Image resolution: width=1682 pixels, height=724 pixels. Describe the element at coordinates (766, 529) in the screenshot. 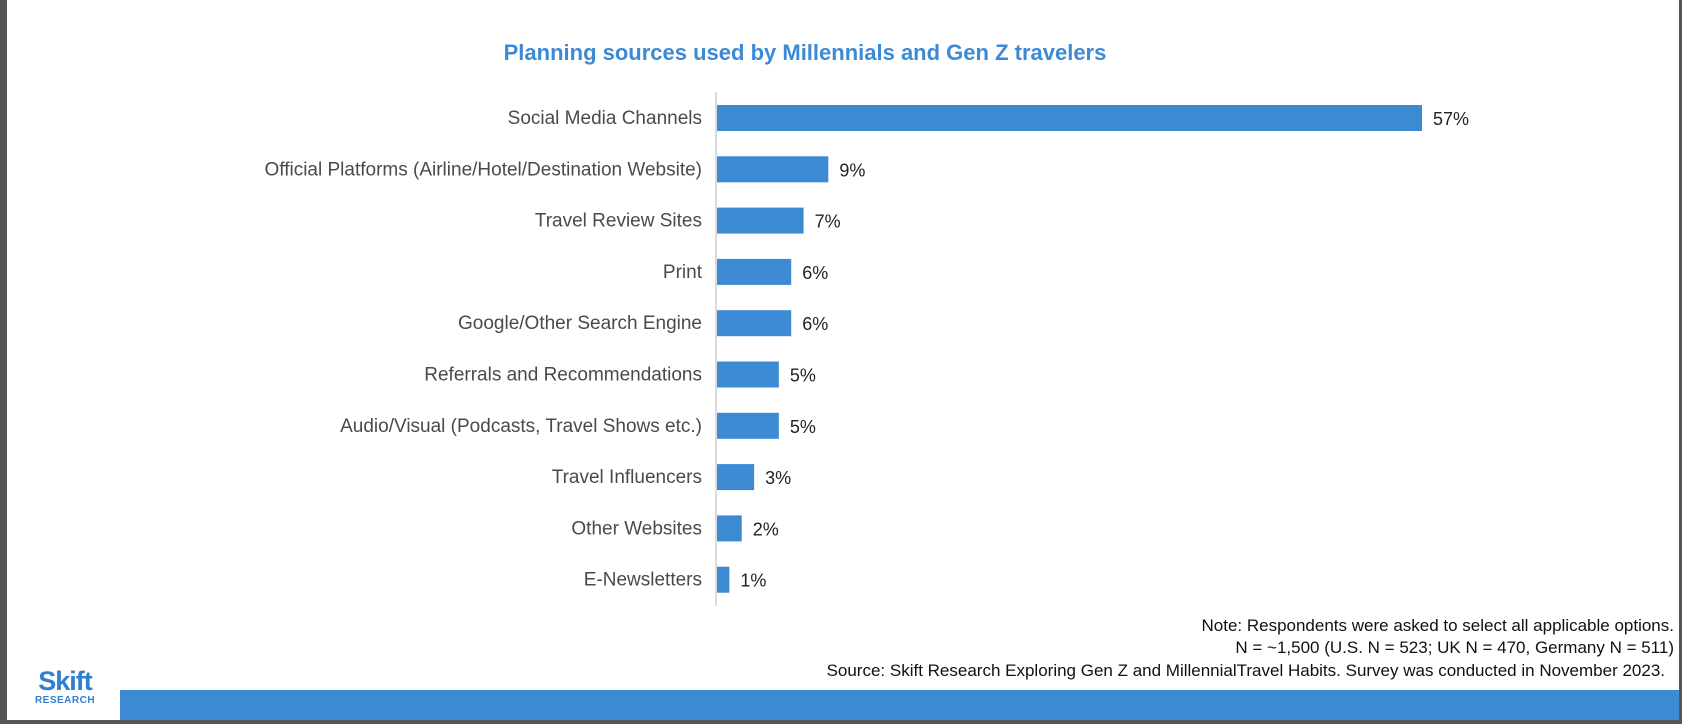

I see `data-label: 2%` at that location.